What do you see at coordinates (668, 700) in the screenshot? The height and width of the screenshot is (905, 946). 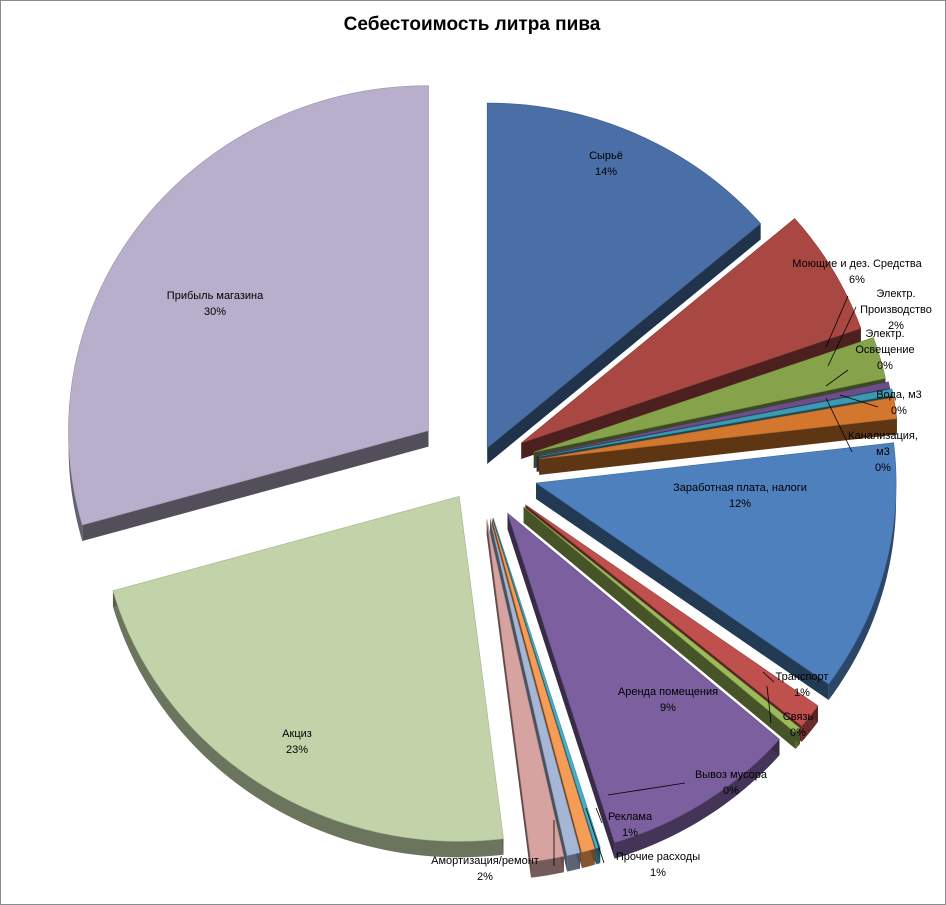 I see `data-label: Аренда помещения 9%` at bounding box center [668, 700].